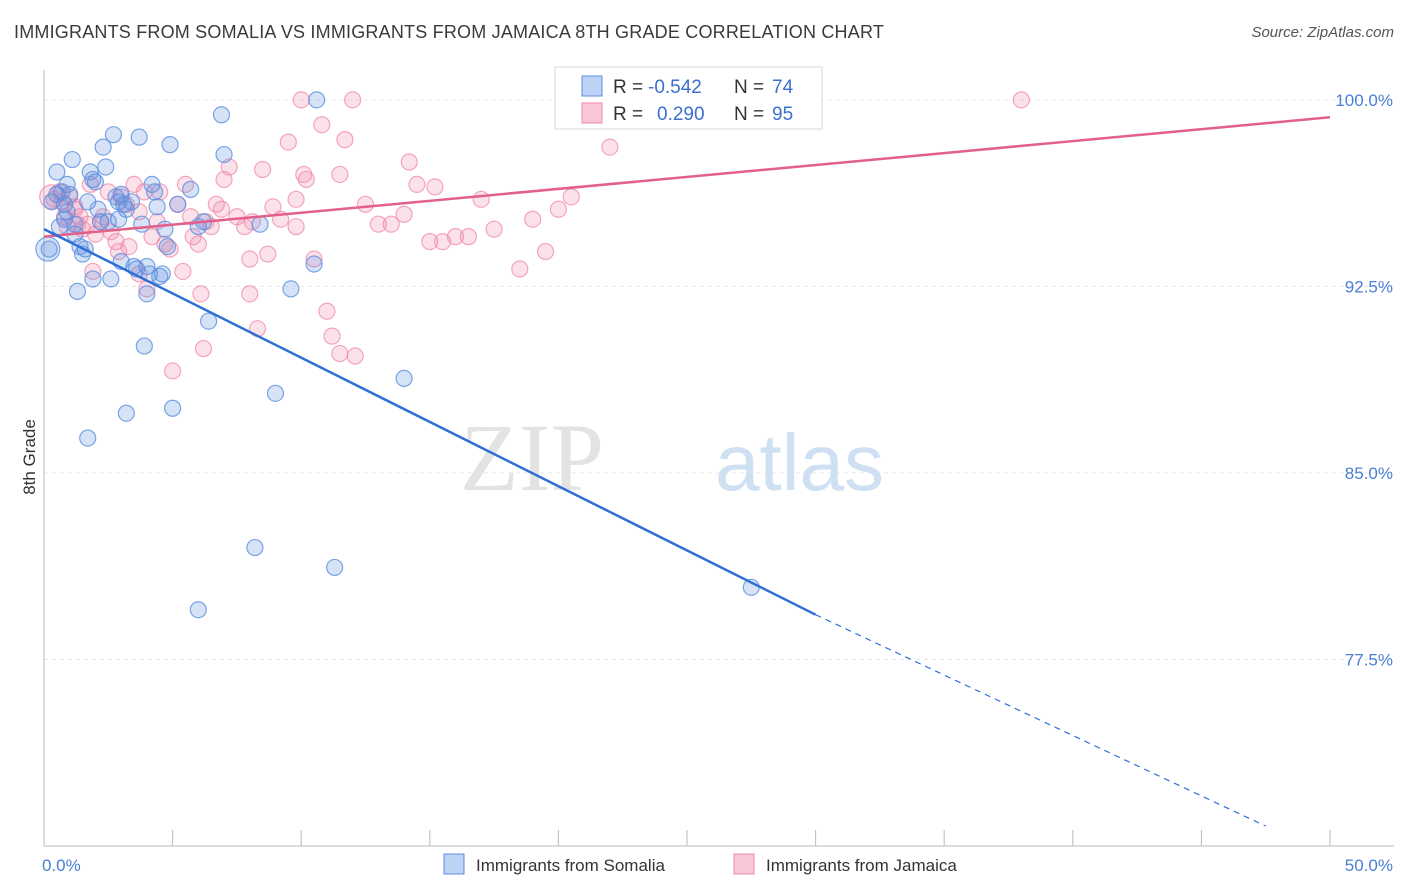 This screenshot has width=1406, height=892. I want to click on y-axis-label: 8th Grade, so click(29, 457).